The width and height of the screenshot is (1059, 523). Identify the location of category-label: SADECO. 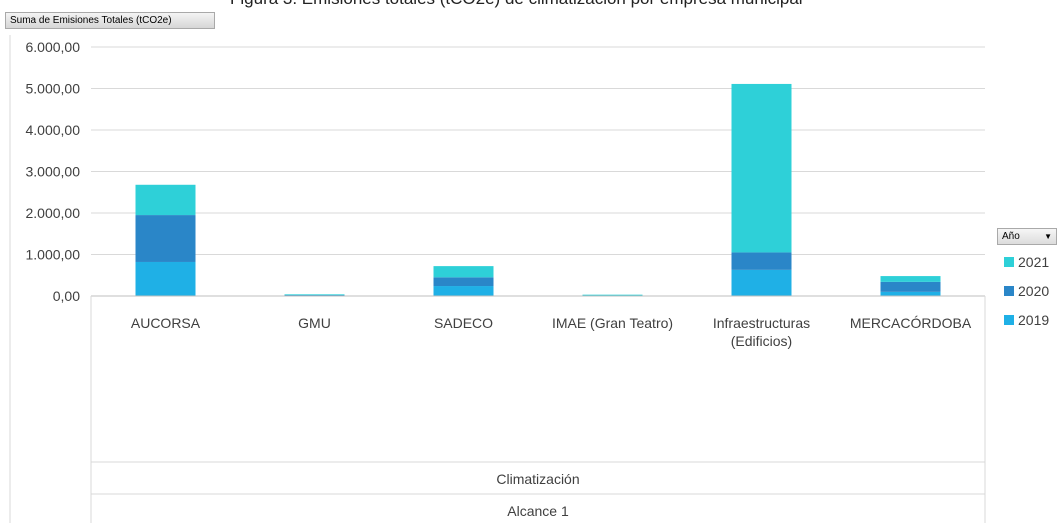
(463, 323).